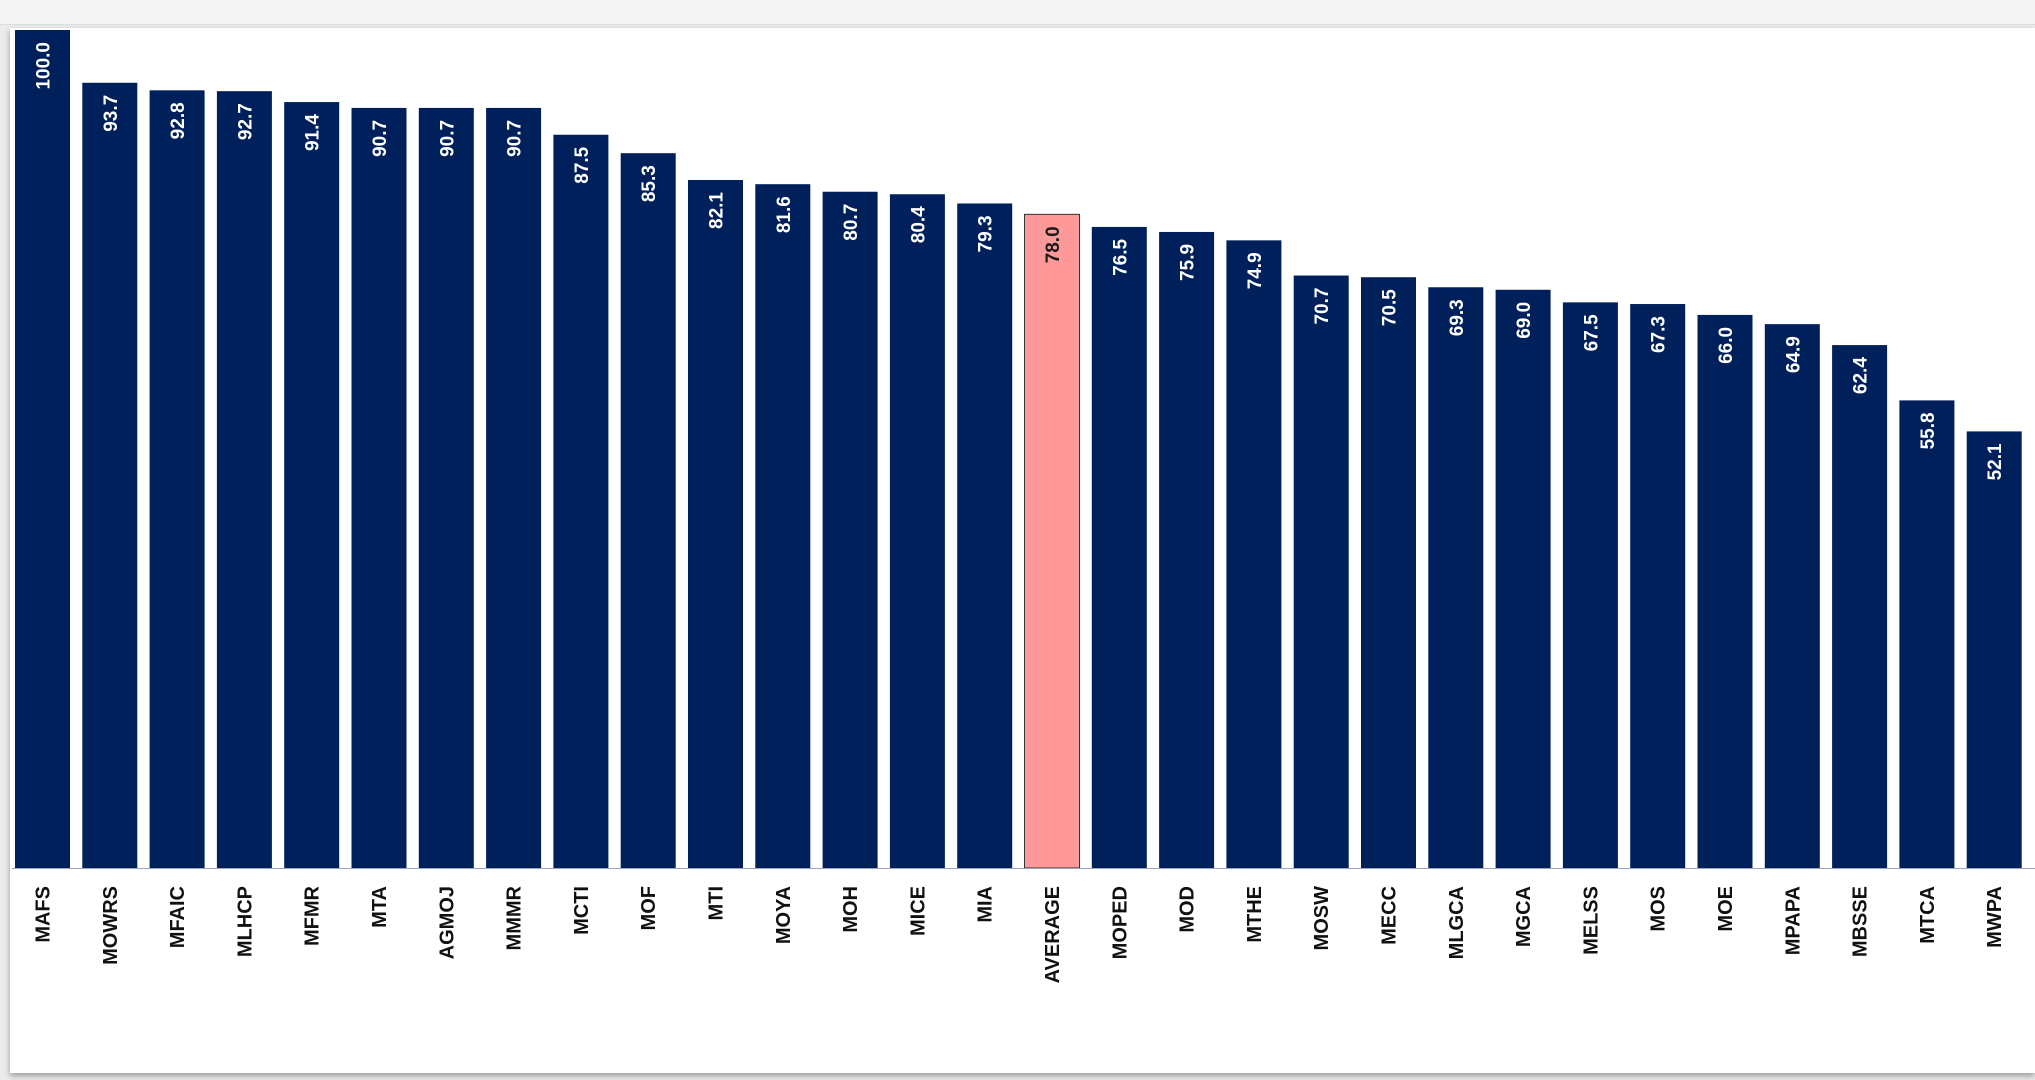 This screenshot has width=2035, height=1080. What do you see at coordinates (244, 524) in the screenshot?
I see `bar-group: 92.7 MLHCP` at bounding box center [244, 524].